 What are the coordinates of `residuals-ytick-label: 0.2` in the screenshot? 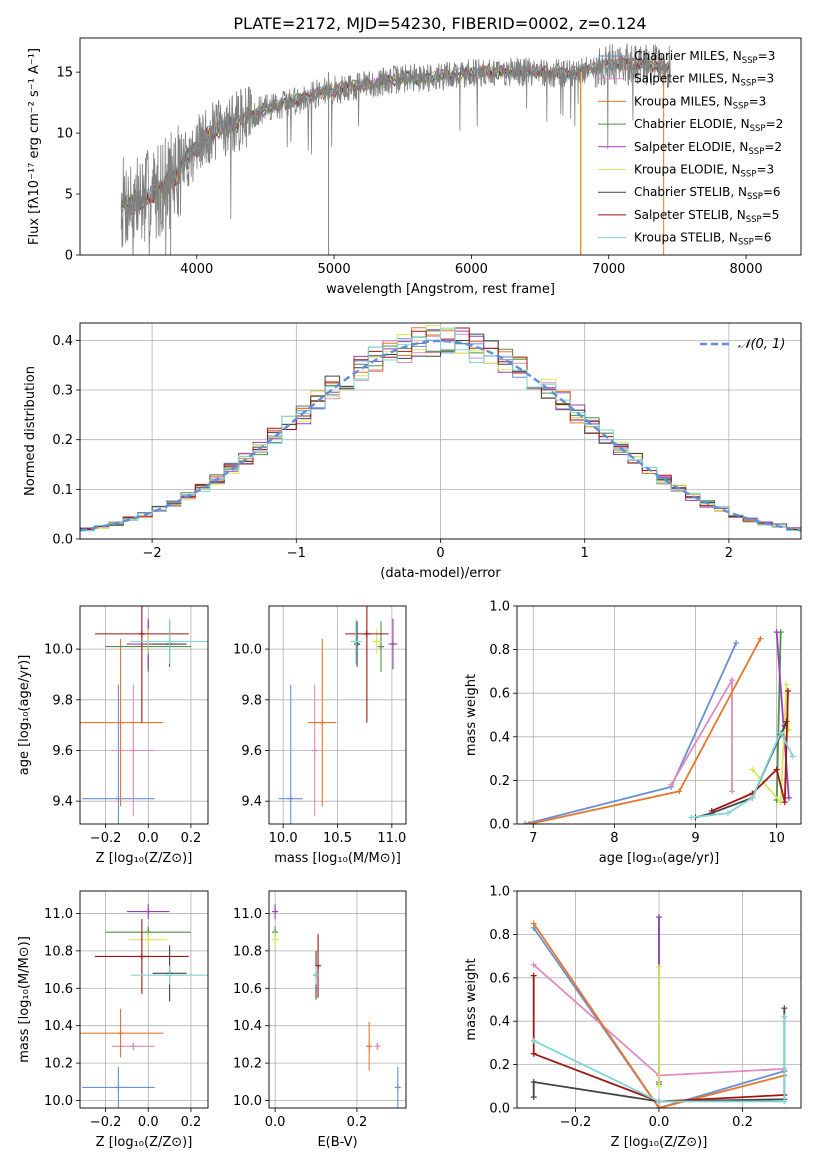 It's located at (62, 440).